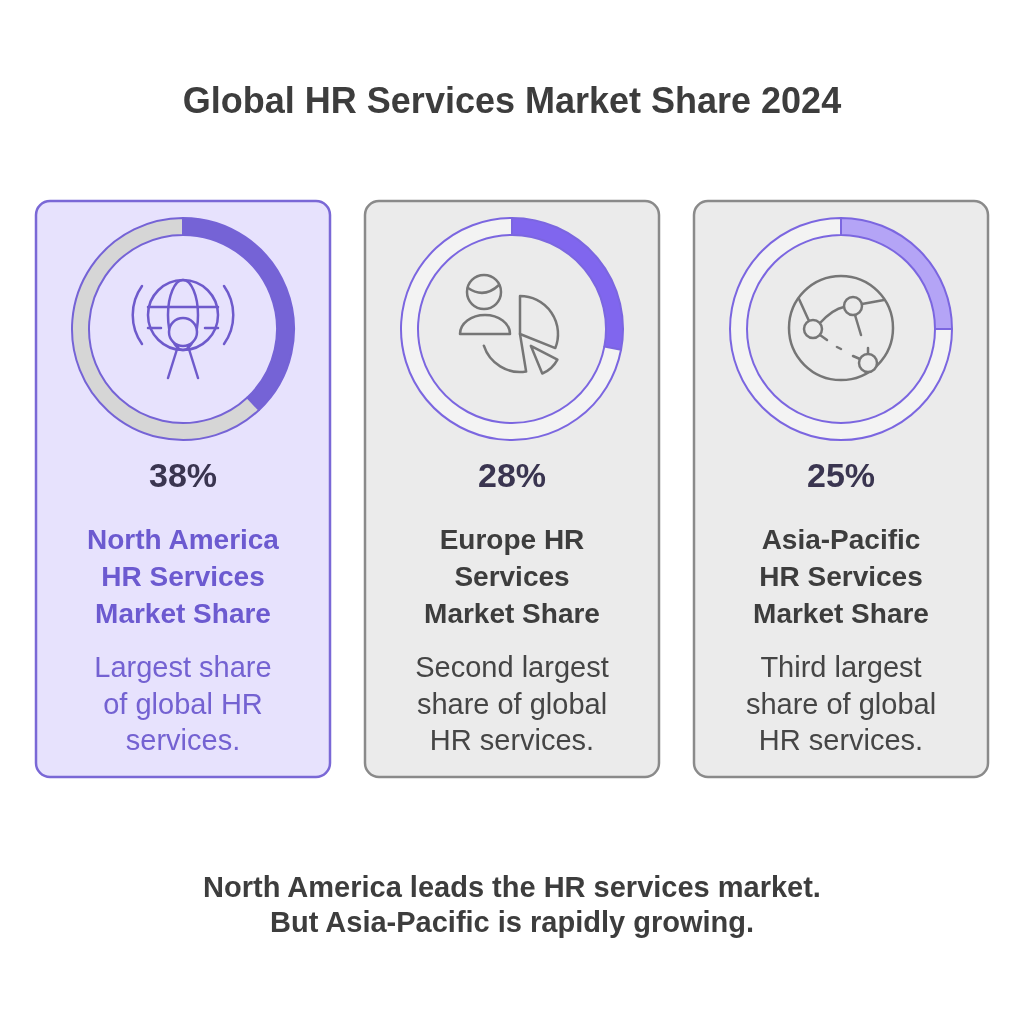 The width and height of the screenshot is (1024, 1010). What do you see at coordinates (512, 576) in the screenshot?
I see `text: Europe HR Services Market Share` at bounding box center [512, 576].